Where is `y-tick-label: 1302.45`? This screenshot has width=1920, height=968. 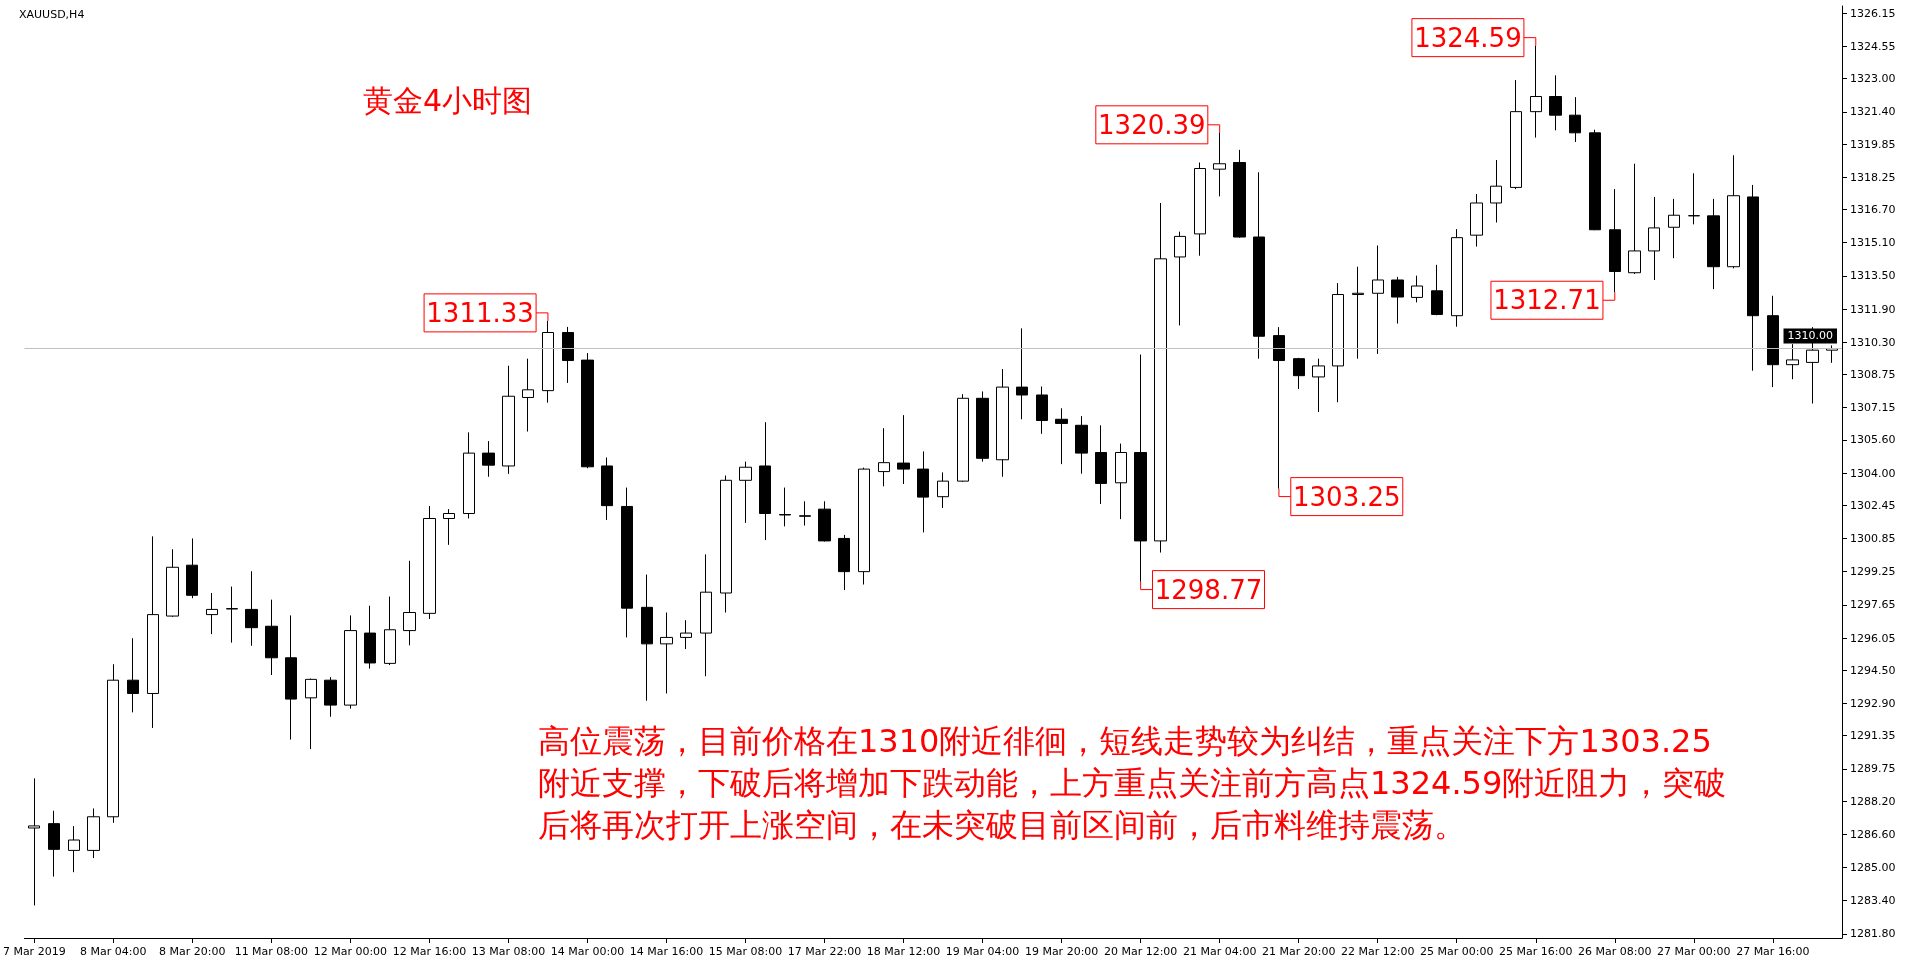
y-tick-label: 1302.45 is located at coordinates (1873, 505).